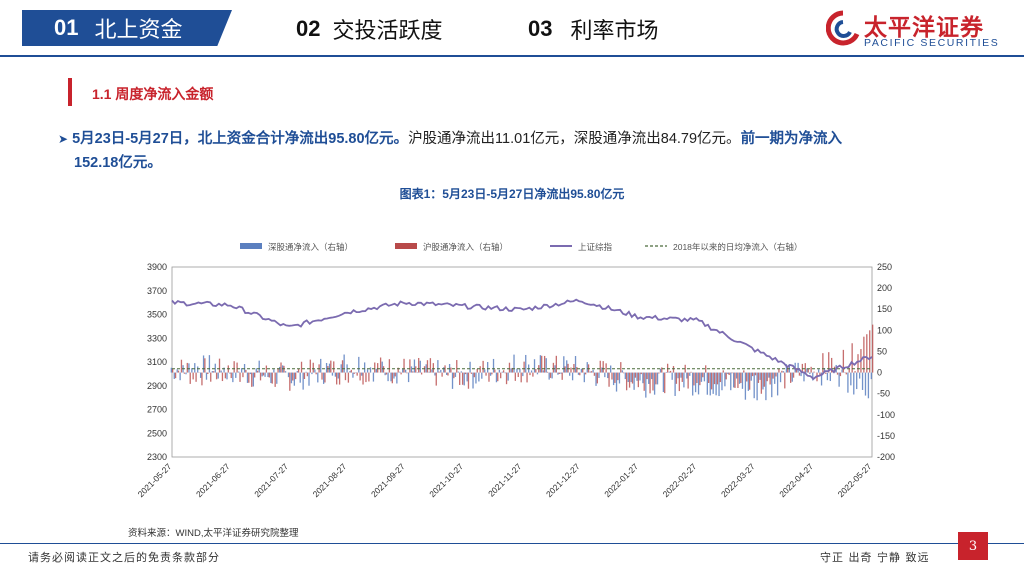 Image resolution: width=1024 pixels, height=576 pixels. Describe the element at coordinates (127, 28) in the screenshot. I see `tab-northbound-capital: 01 北上资金` at that location.